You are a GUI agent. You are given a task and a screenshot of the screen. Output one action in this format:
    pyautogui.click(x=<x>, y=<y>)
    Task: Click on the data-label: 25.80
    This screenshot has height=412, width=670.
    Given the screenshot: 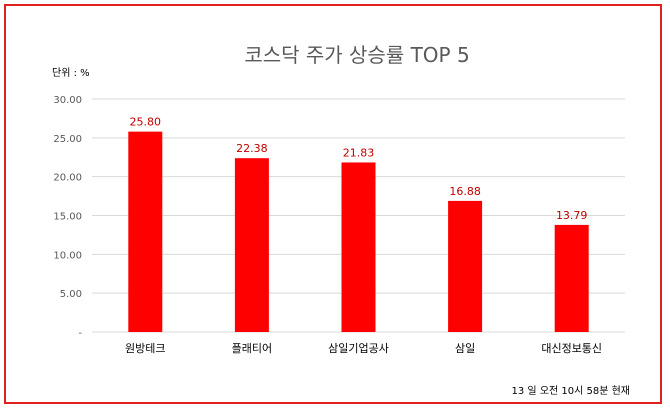 What is the action you would take?
    pyautogui.click(x=146, y=122)
    